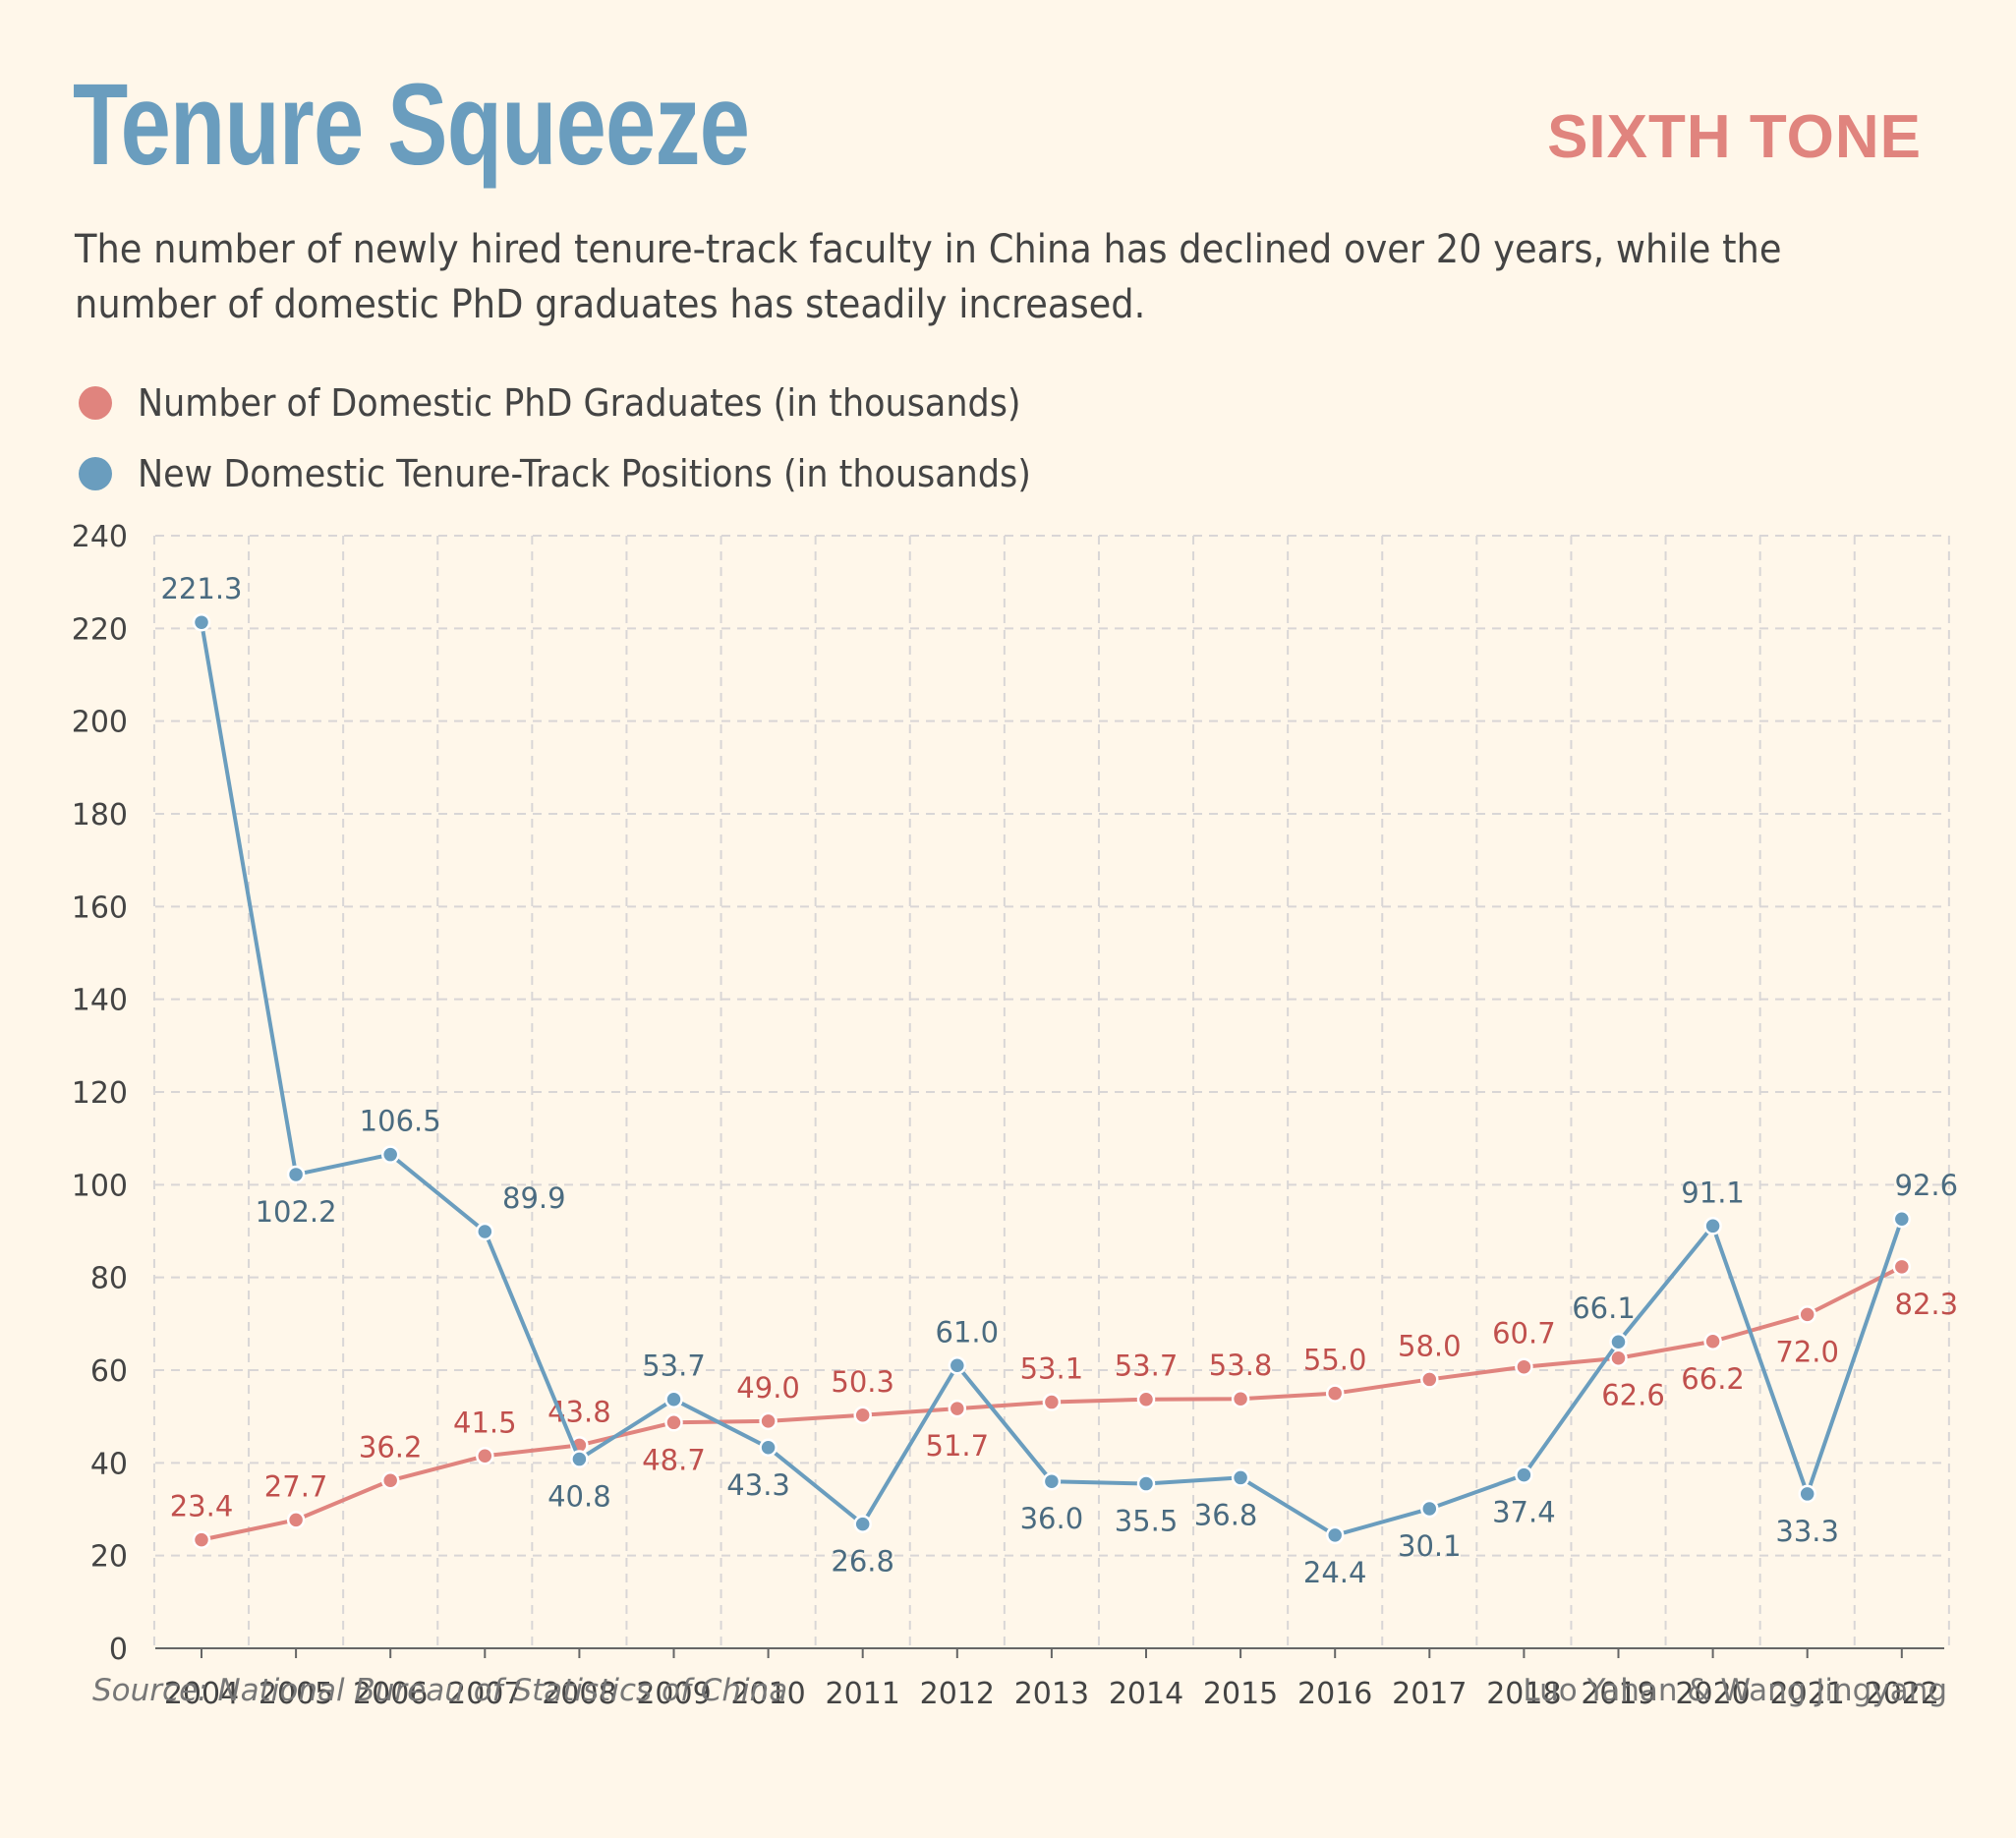 This screenshot has width=2016, height=1838. Describe the element at coordinates (100, 1094) in the screenshot. I see `y-tick-label: 120` at that location.